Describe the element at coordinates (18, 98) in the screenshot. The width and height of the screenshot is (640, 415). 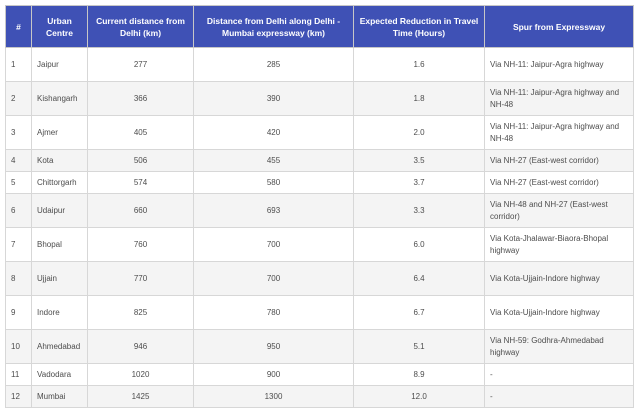
I see `row-number: 2` at that location.